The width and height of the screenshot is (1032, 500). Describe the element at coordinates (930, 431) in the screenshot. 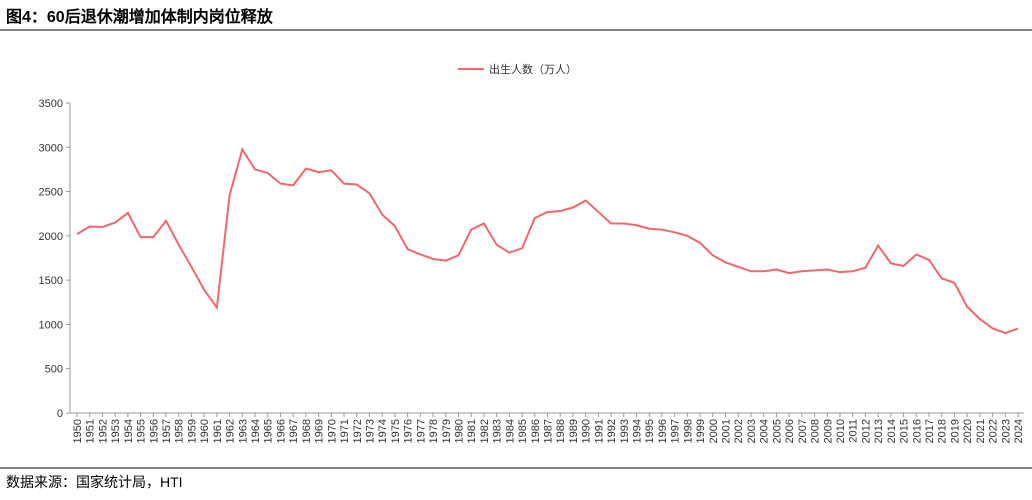

I see `x-tick-label: 2017` at that location.